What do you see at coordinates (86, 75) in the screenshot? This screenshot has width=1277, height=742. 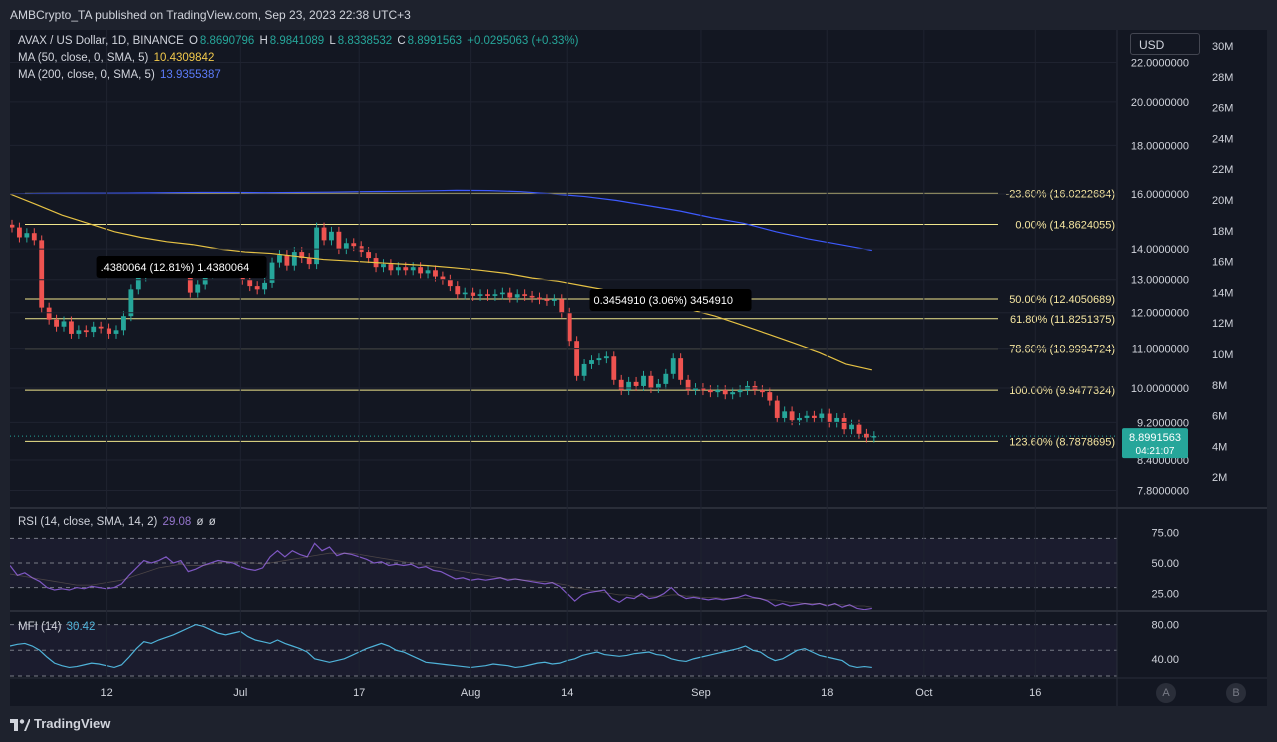 I see `ma200-label: MA (200, close, 0, SMA, 5)` at bounding box center [86, 75].